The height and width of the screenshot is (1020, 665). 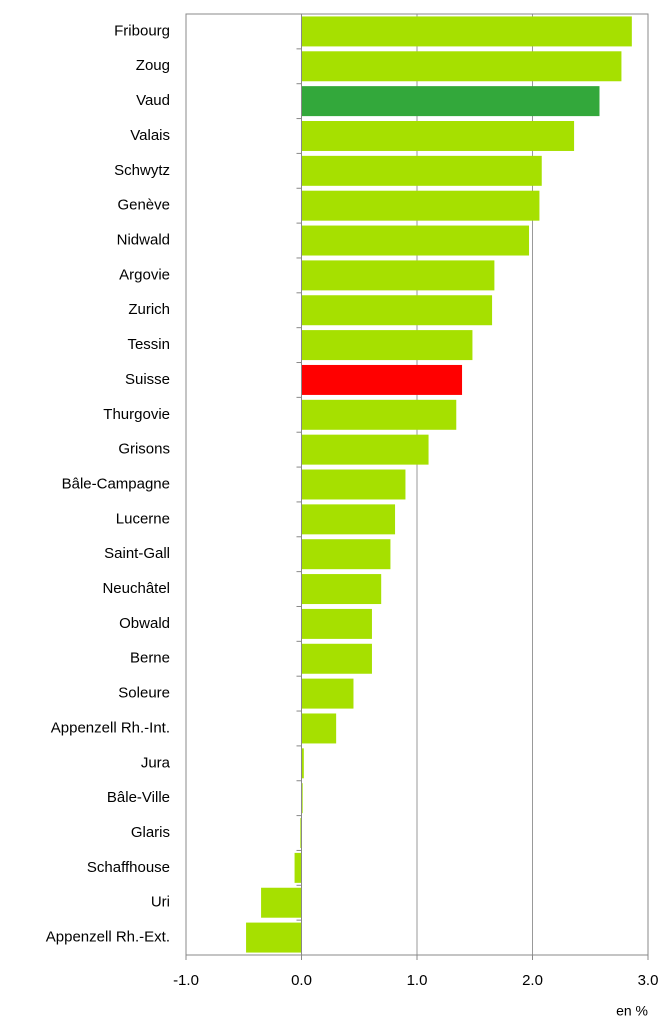 What do you see at coordinates (147, 379) in the screenshot?
I see `y-tick-label: Suisse` at bounding box center [147, 379].